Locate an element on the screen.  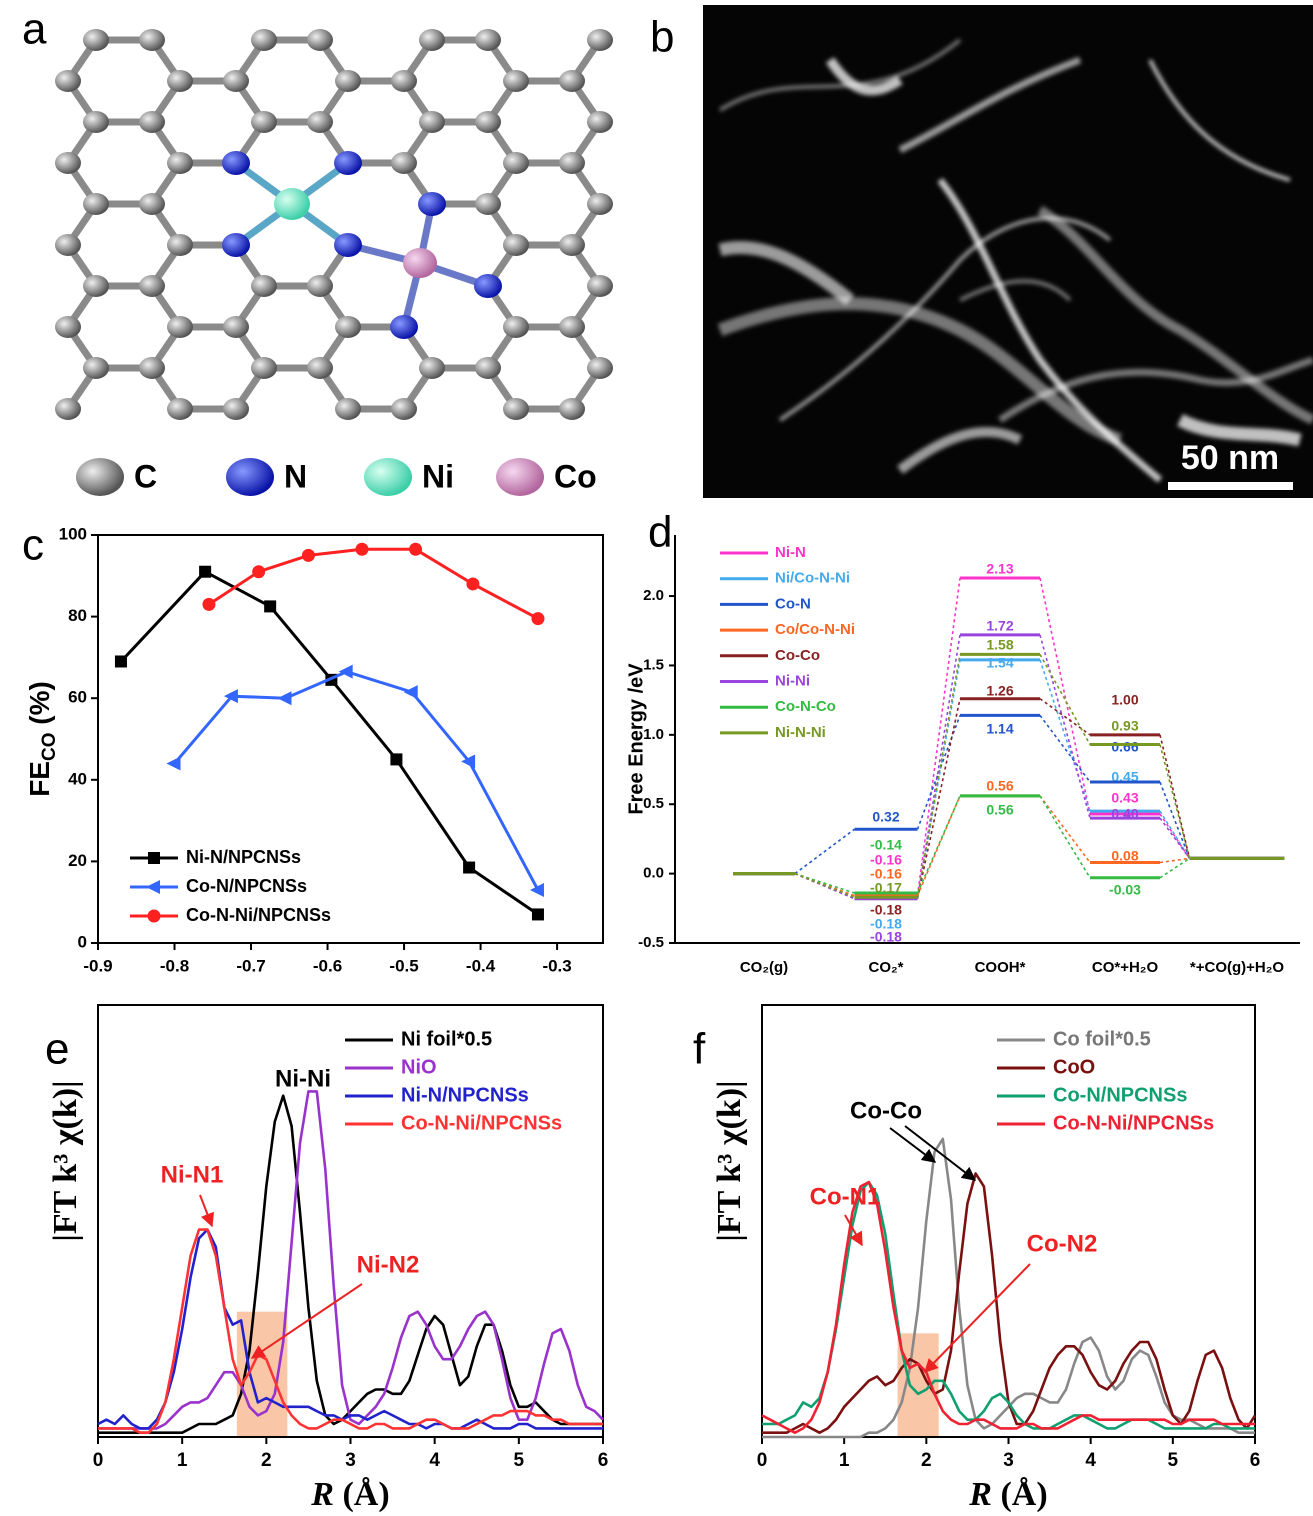
legend-label: Ni-N is located at coordinates (790, 552).